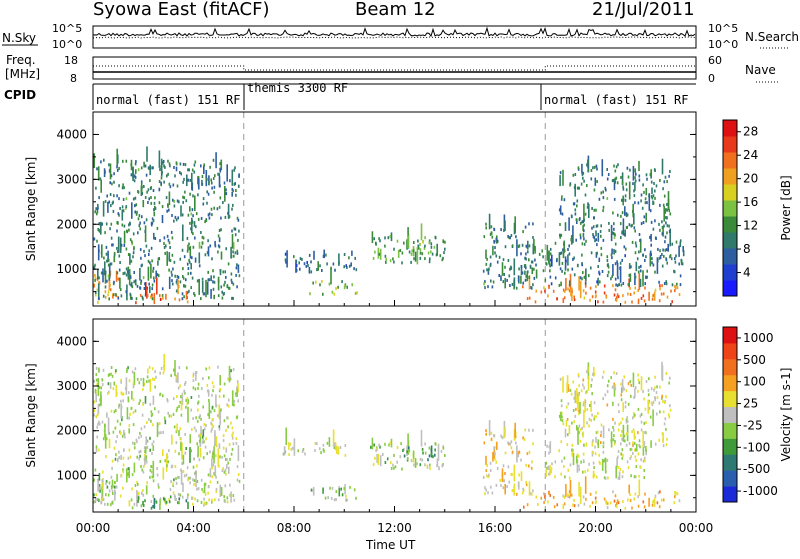 The image size is (800, 559). I want to click on colorbar-swatch, so click(730, 335).